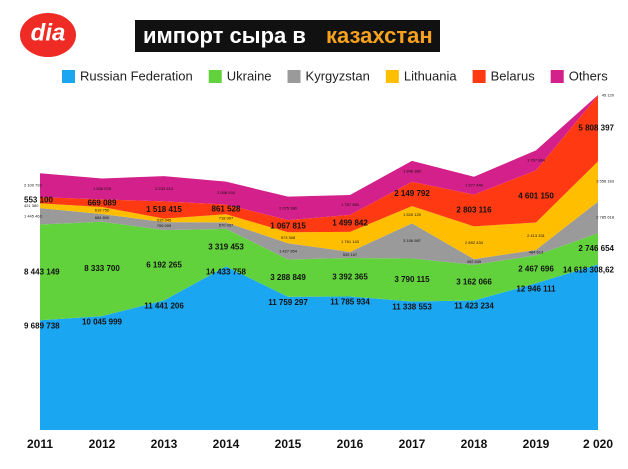  I want to click on value-label: 1 499 842, so click(350, 223).